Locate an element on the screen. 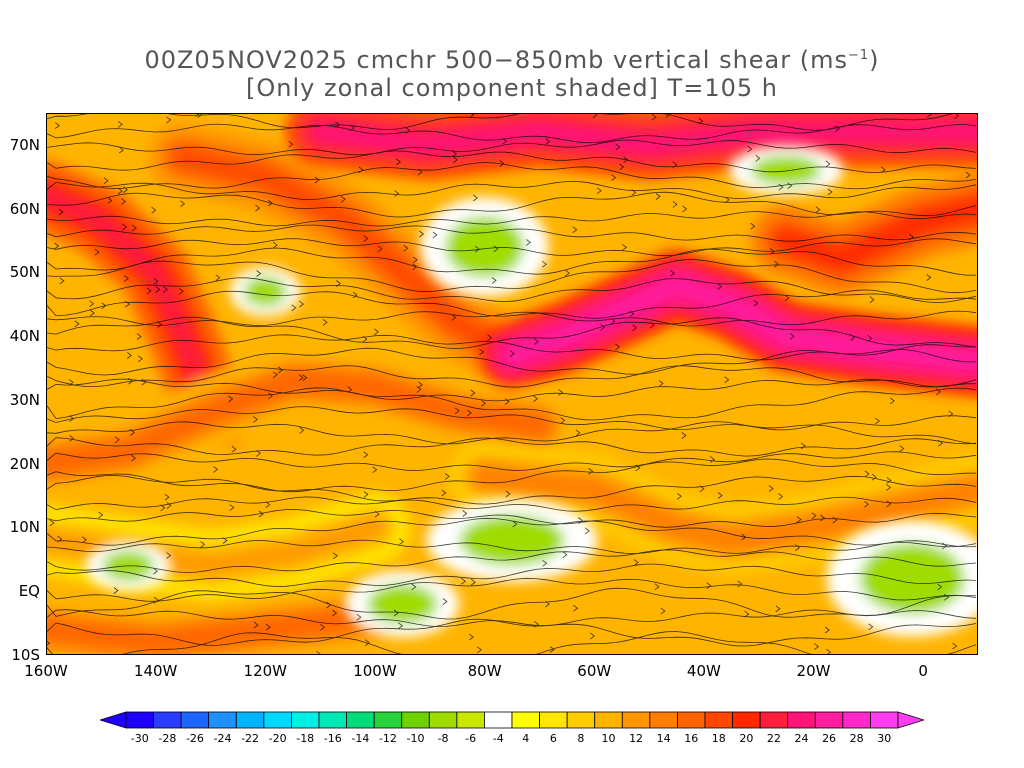  colorbar-tick-label: 8 is located at coordinates (581, 738).